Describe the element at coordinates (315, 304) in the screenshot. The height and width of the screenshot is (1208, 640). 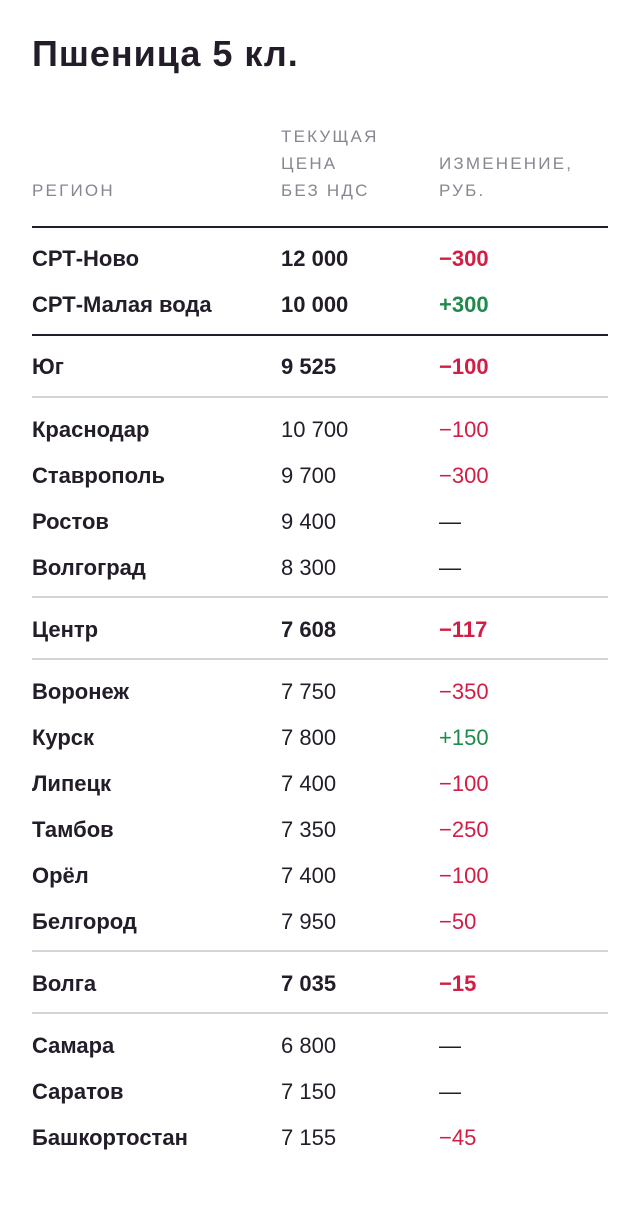
I see `row-price: 10 000` at that location.